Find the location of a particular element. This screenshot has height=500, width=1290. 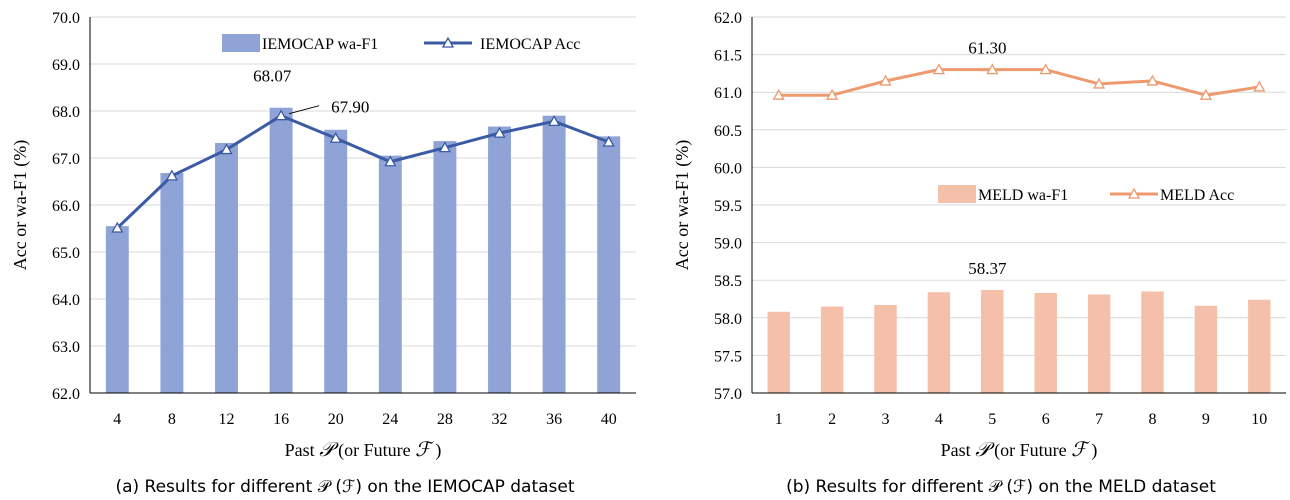

x-tick-label: 7 is located at coordinates (1099, 419).